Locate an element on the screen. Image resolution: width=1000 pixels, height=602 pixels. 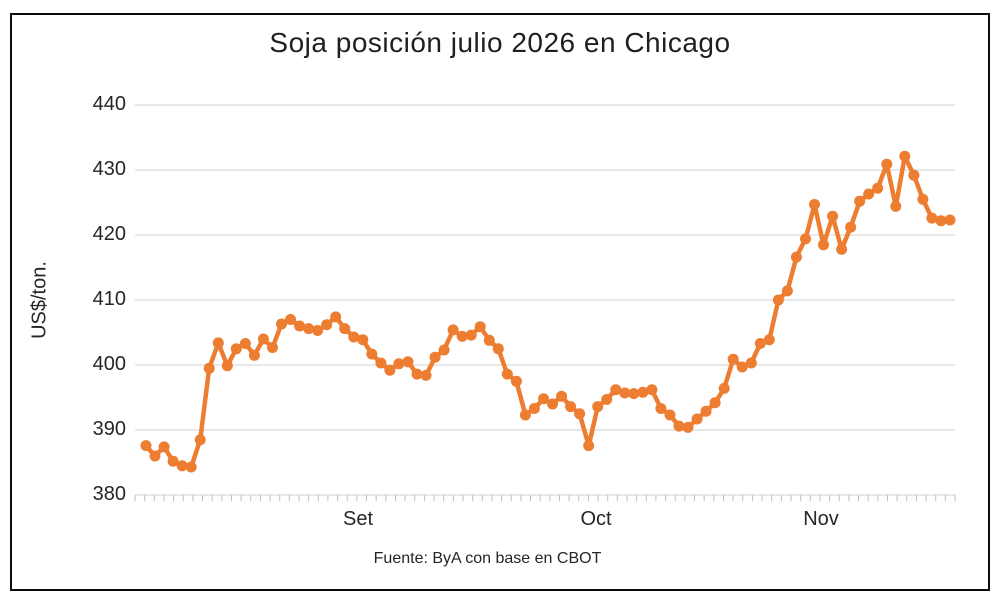
x-month-label: Oct is located at coordinates (596, 519).